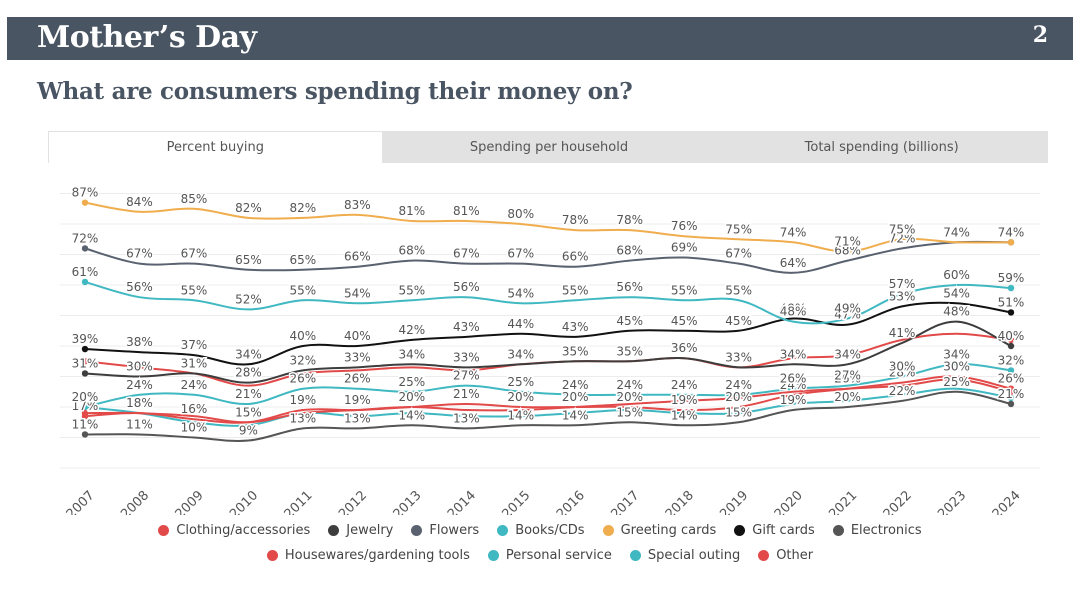 This screenshot has height=590, width=1080. I want to click on data-label: 74%, so click(956, 232).